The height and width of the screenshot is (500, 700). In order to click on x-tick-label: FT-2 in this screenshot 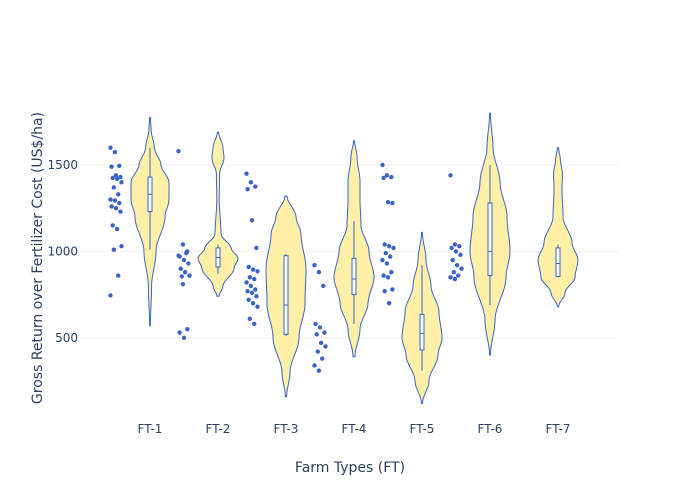, I will do `click(218, 429)`.